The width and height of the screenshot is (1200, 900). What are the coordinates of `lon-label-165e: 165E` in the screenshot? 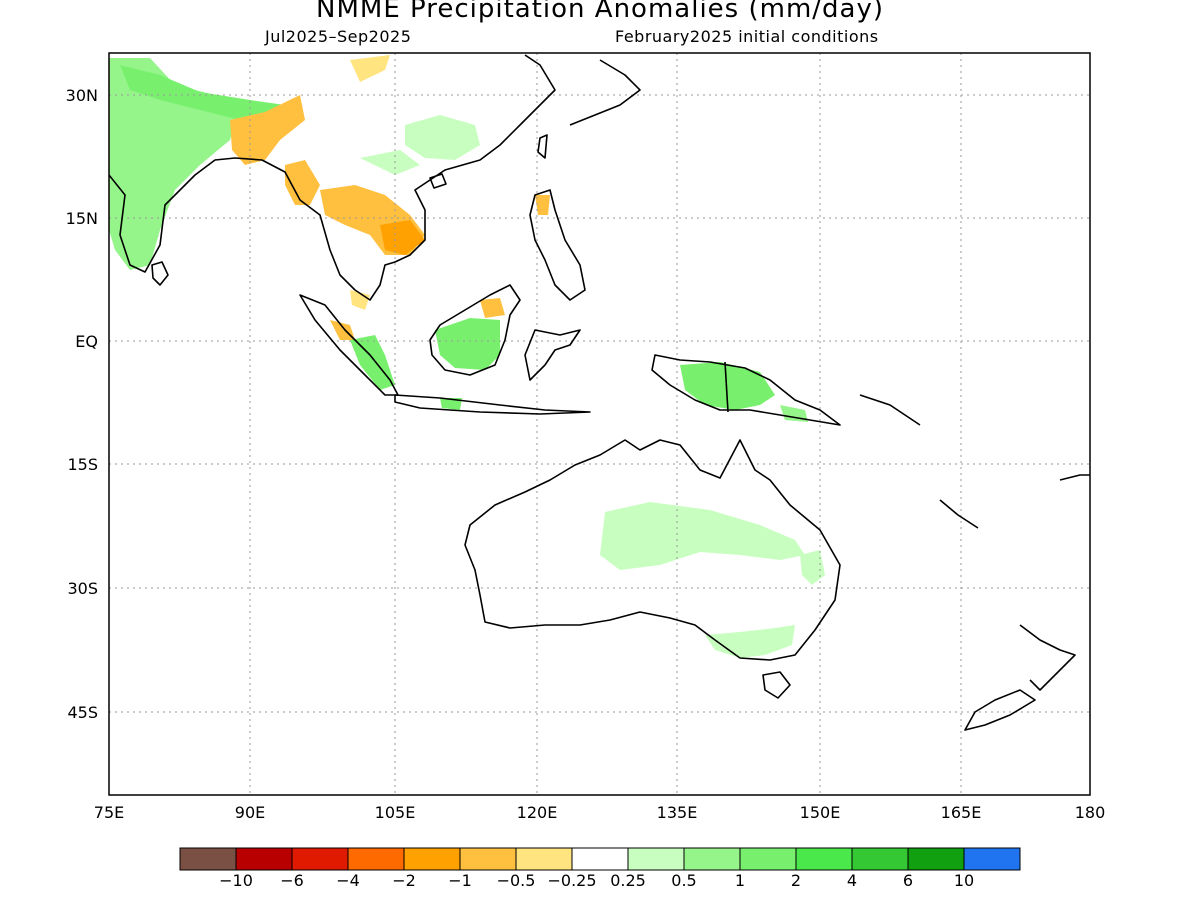 It's located at (961, 812).